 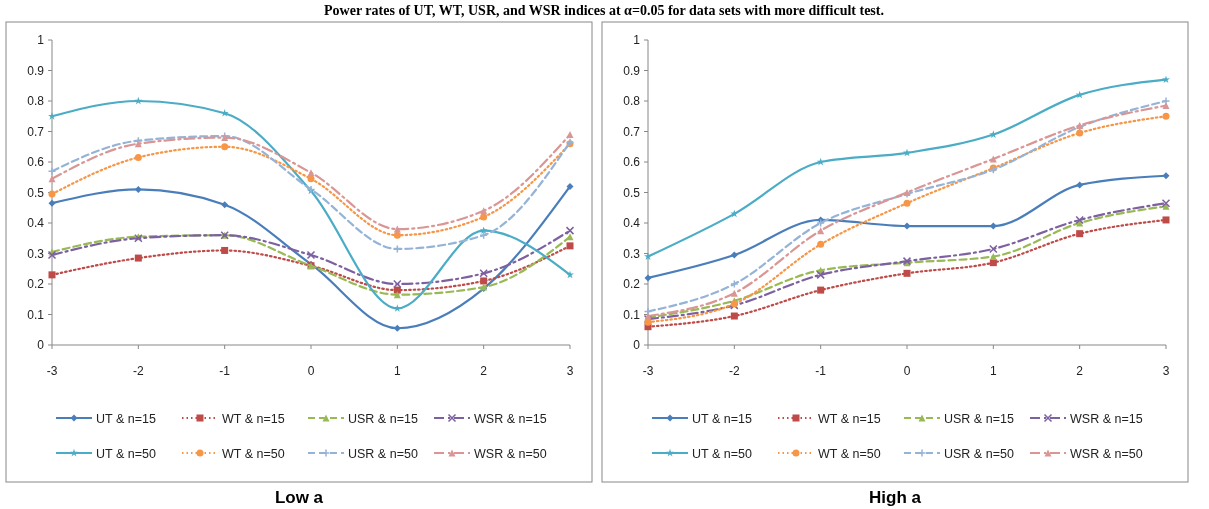 What do you see at coordinates (299, 497) in the screenshot?
I see `x-axis-title: Low a` at bounding box center [299, 497].